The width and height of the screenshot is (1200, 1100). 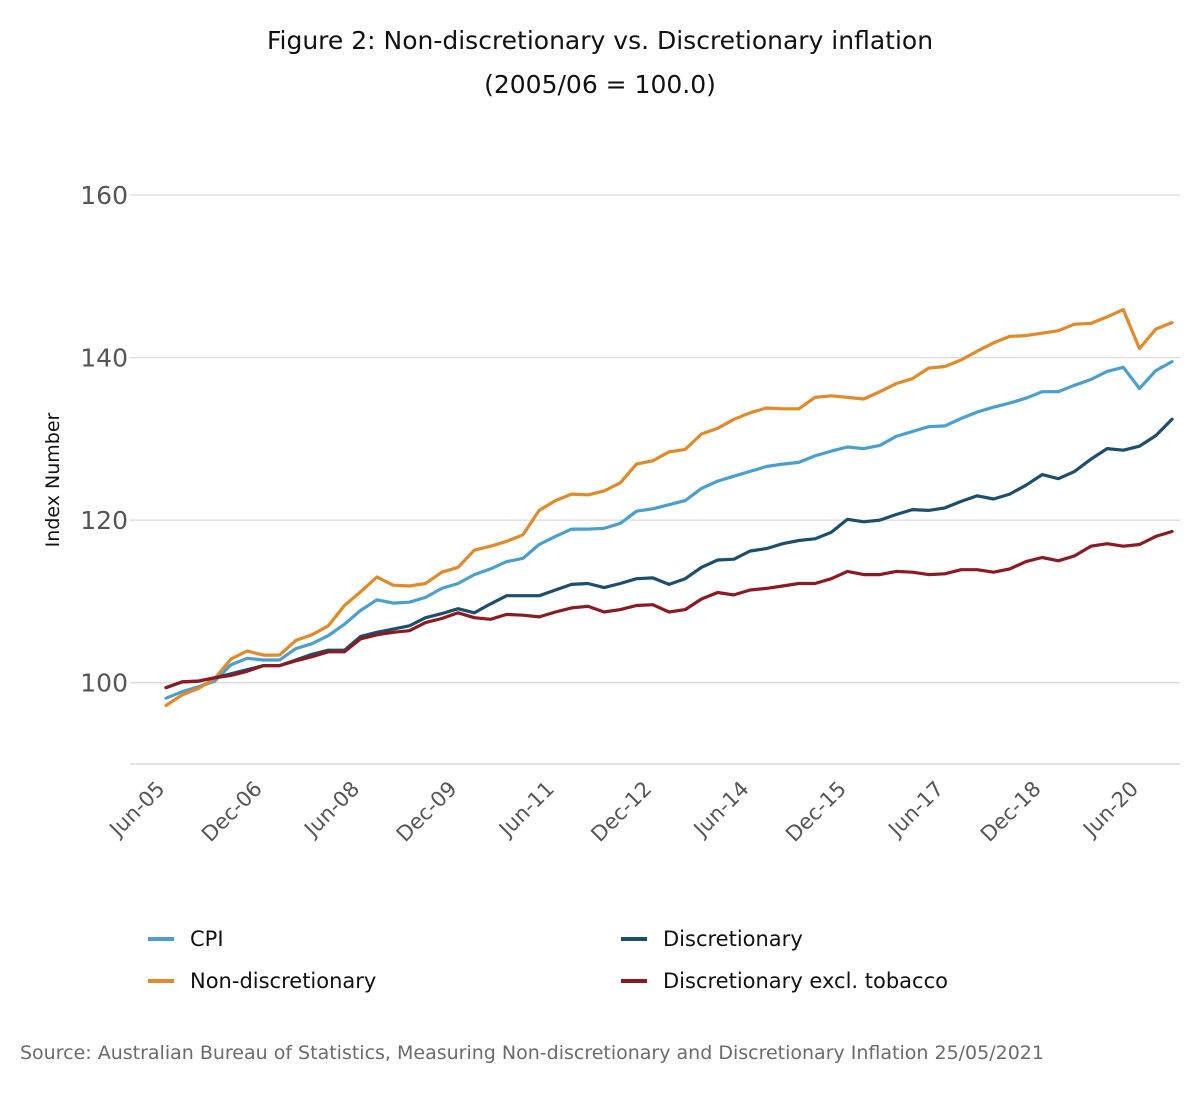 What do you see at coordinates (526, 810) in the screenshot?
I see `x-tick-label: Jun-11` at bounding box center [526, 810].